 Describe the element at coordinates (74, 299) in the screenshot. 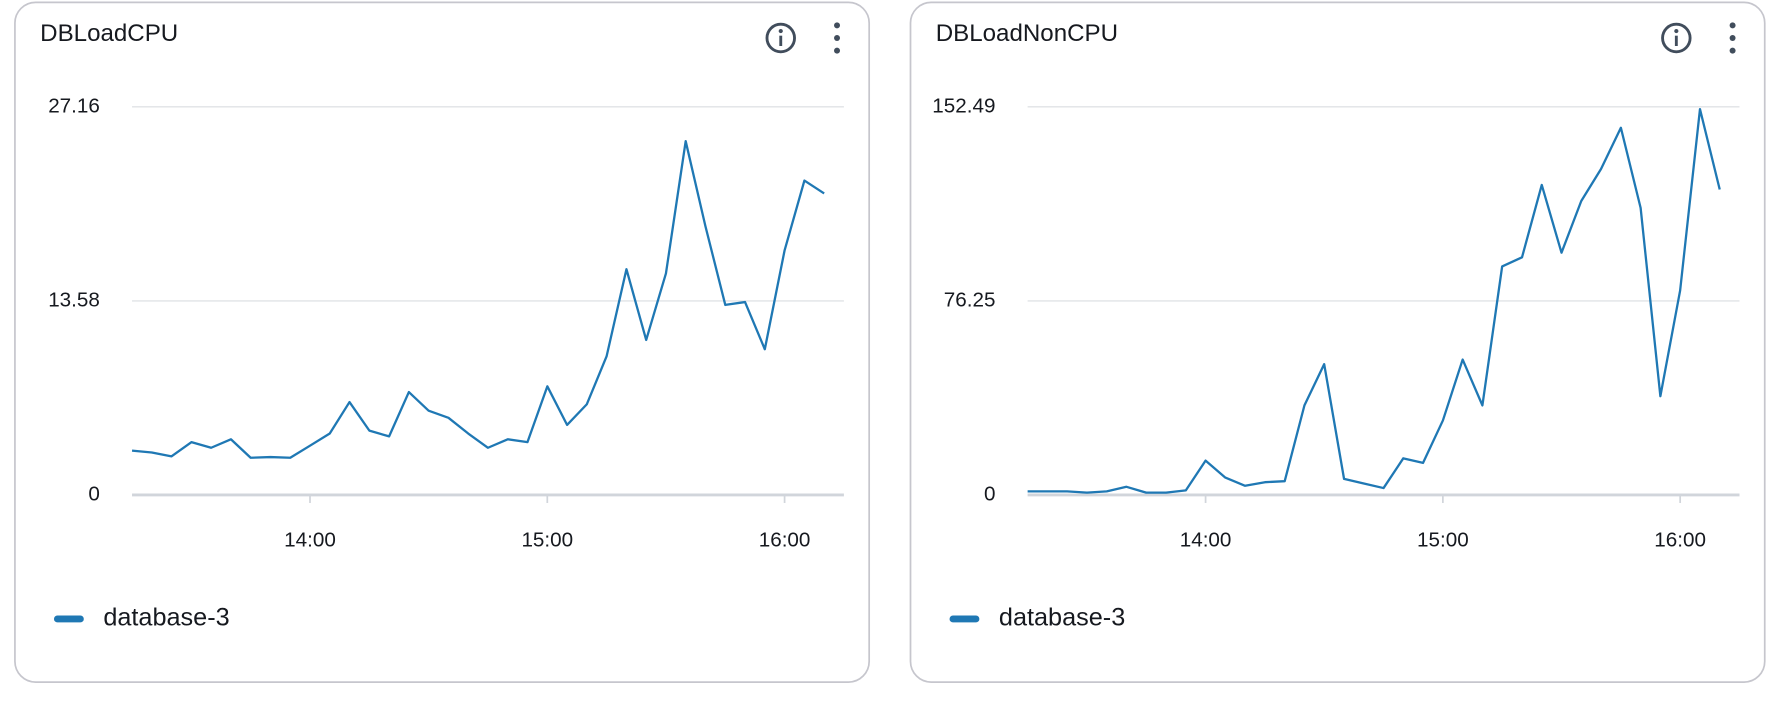

I see `y-tick-label: 13.58` at that location.